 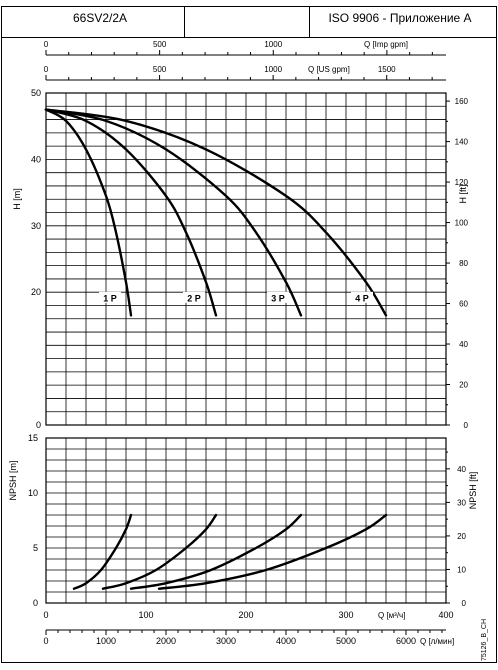 I want to click on x2-axis-label: Q [л/мин], so click(x=437, y=641).